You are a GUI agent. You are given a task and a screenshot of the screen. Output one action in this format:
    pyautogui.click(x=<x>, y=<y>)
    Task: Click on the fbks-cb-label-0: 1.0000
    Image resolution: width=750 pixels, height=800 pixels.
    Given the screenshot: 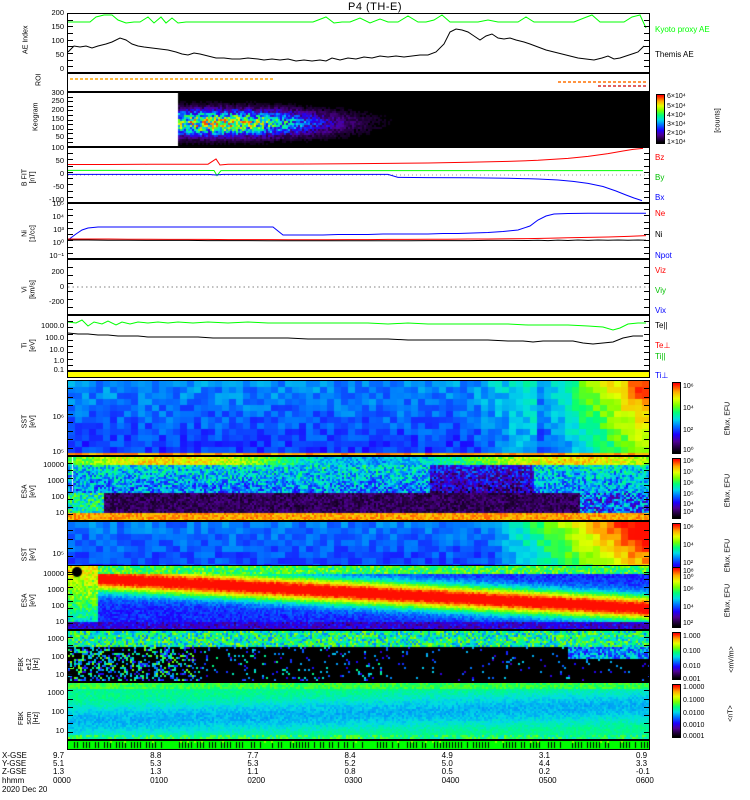 What is the action you would take?
    pyautogui.click(x=694, y=687)
    